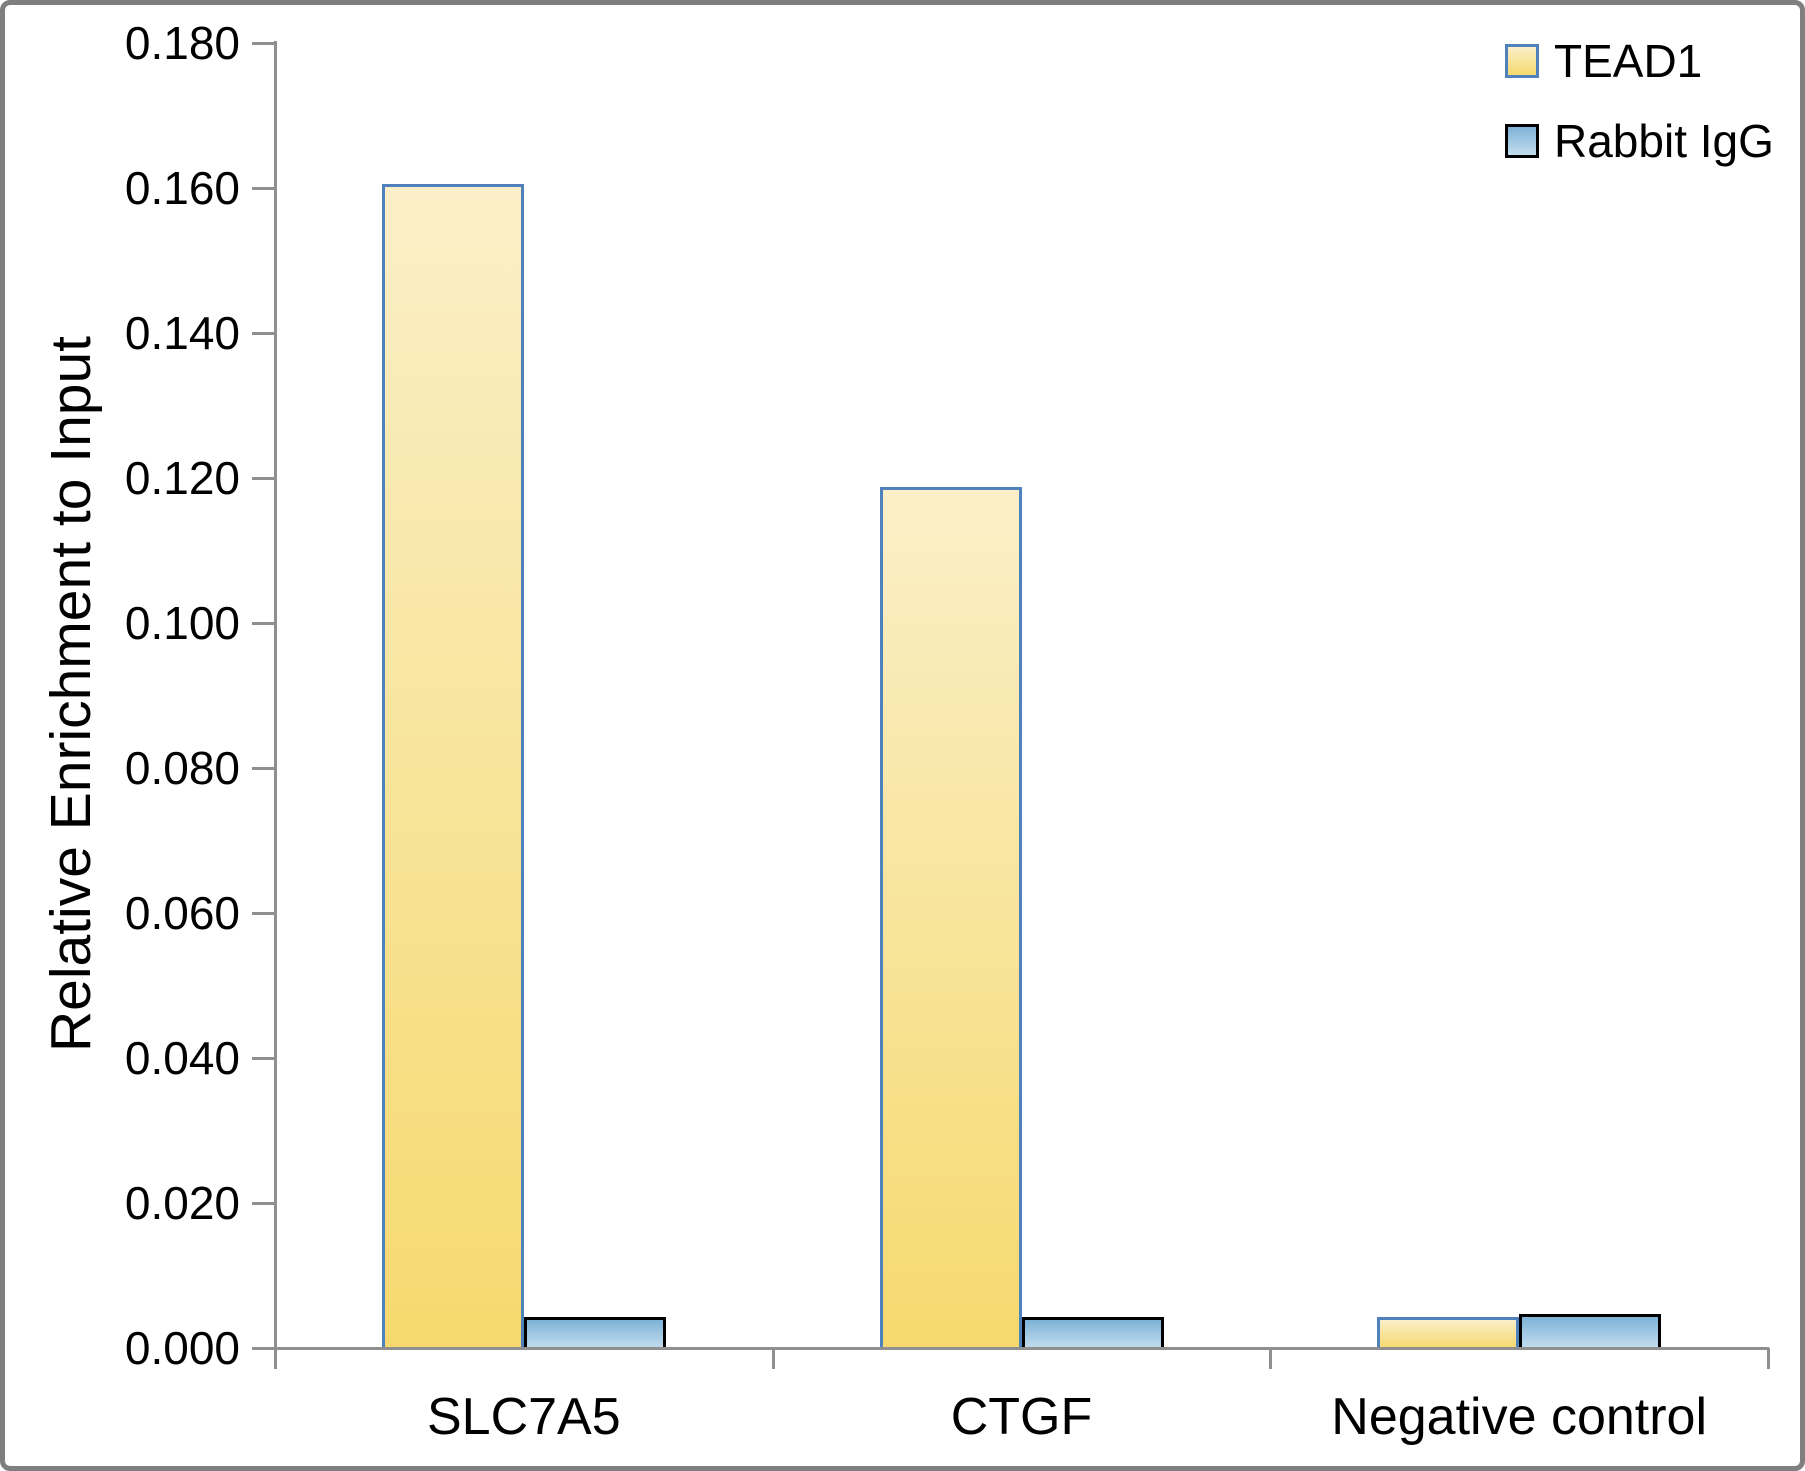 The image size is (1805, 1471). Describe the element at coordinates (452, 766) in the screenshot. I see `bar-tead1-slc7a5` at that location.